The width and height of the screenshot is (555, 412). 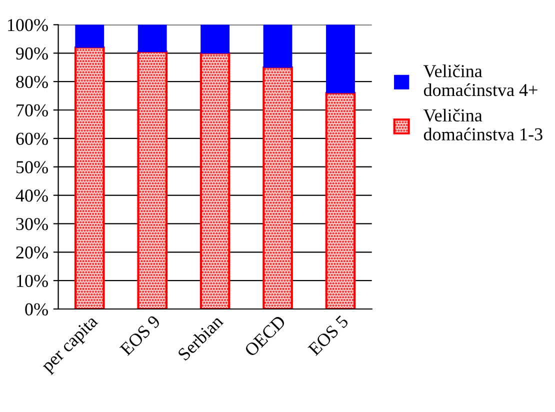 I want to click on y-tick-label: 20%, so click(x=32, y=252).